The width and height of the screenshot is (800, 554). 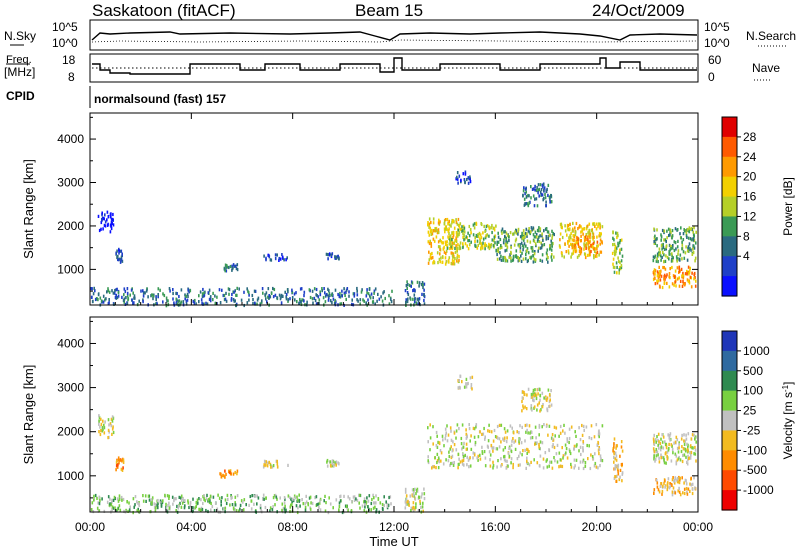 I want to click on colorbar-tick-label: 28, so click(x=750, y=137).